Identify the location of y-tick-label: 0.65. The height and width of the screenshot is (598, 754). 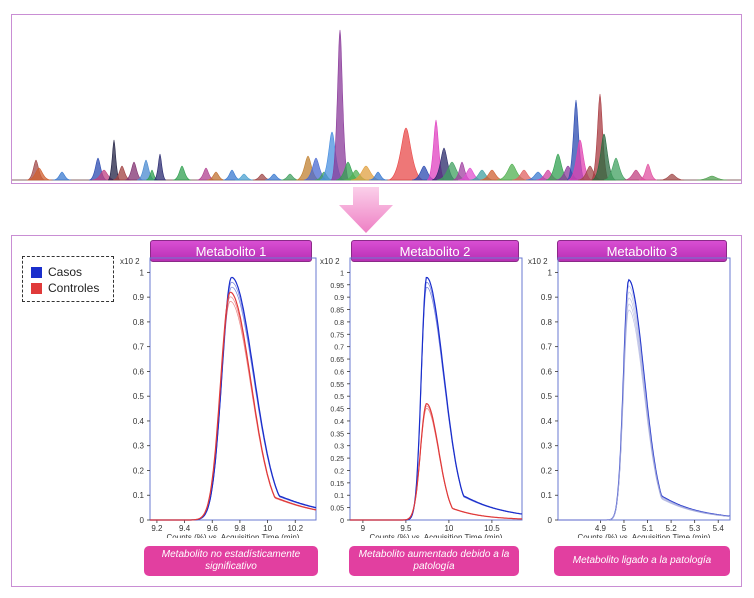
(337, 360).